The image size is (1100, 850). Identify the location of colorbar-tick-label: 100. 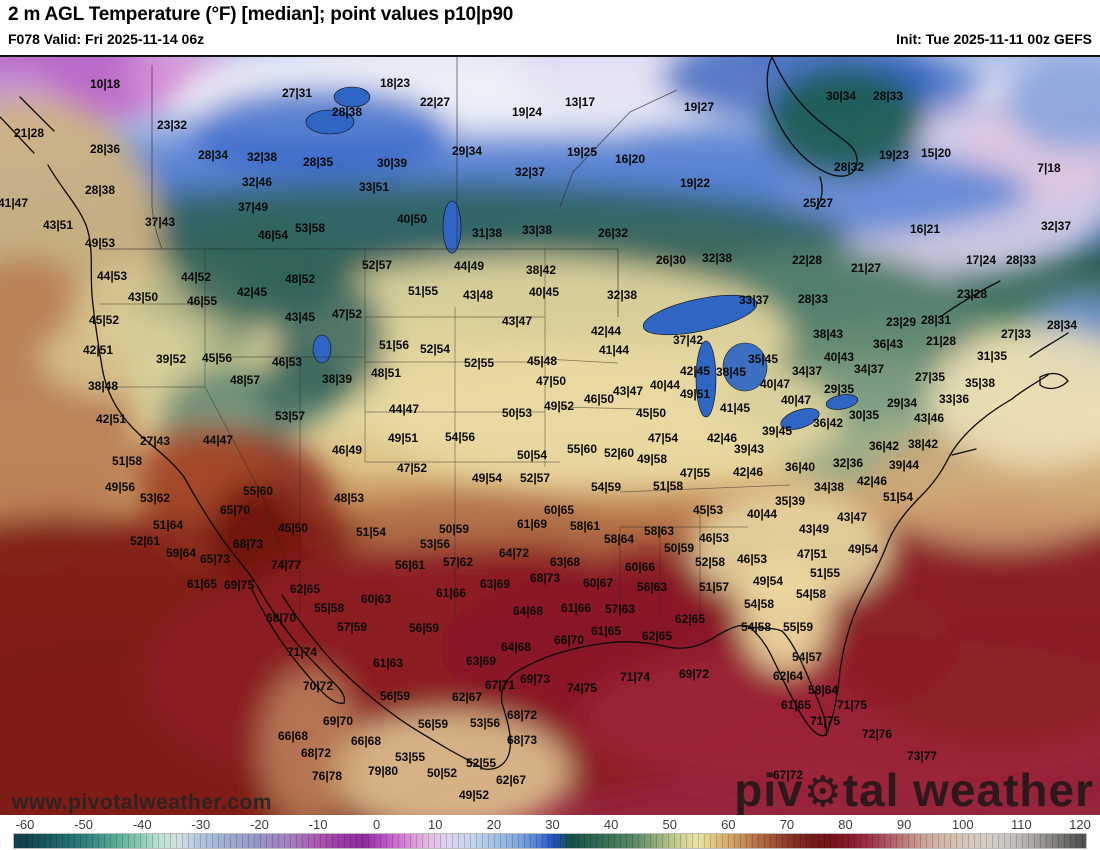
(962, 824).